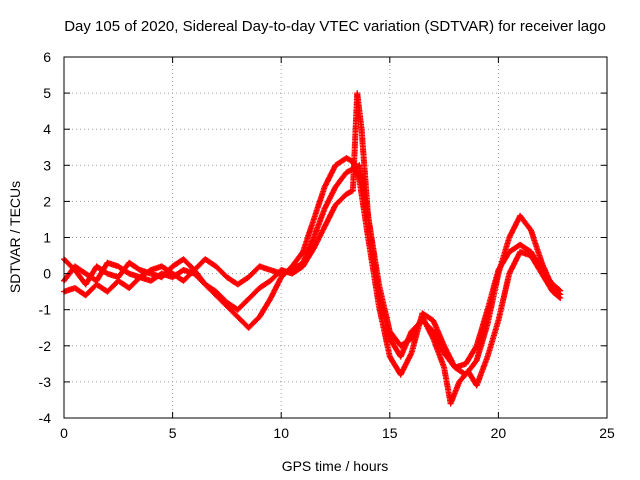 This screenshot has width=640, height=480. What do you see at coordinates (47, 93) in the screenshot?
I see `y-tick-label: 5` at bounding box center [47, 93].